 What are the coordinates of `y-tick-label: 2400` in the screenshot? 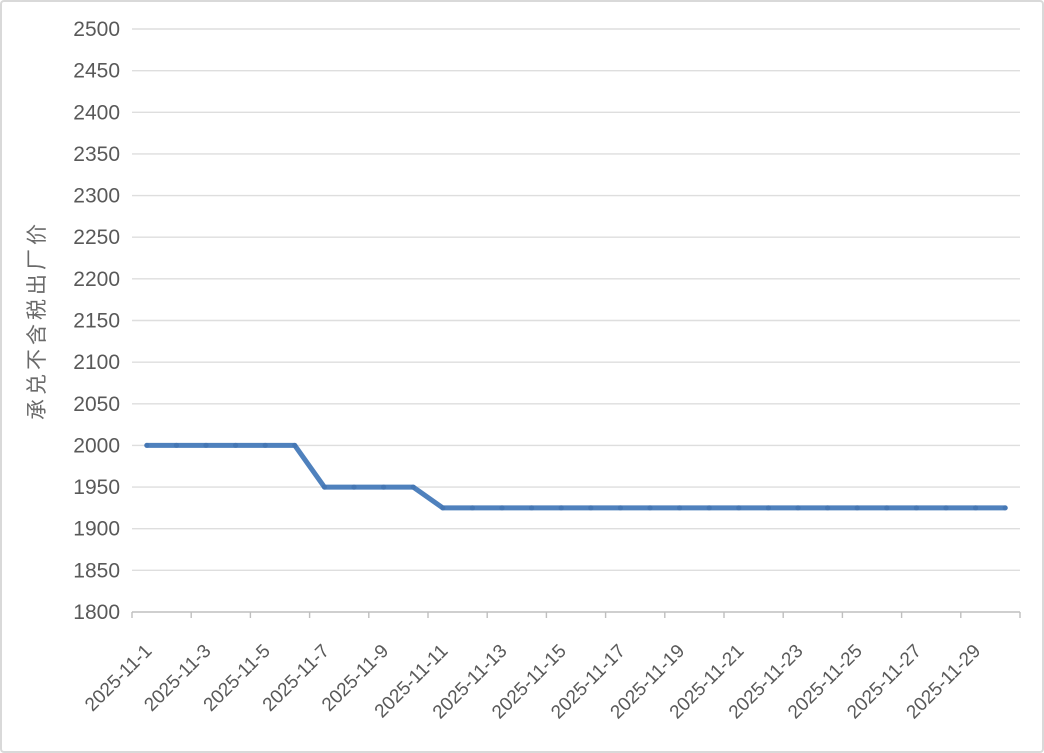 It's located at (96, 112).